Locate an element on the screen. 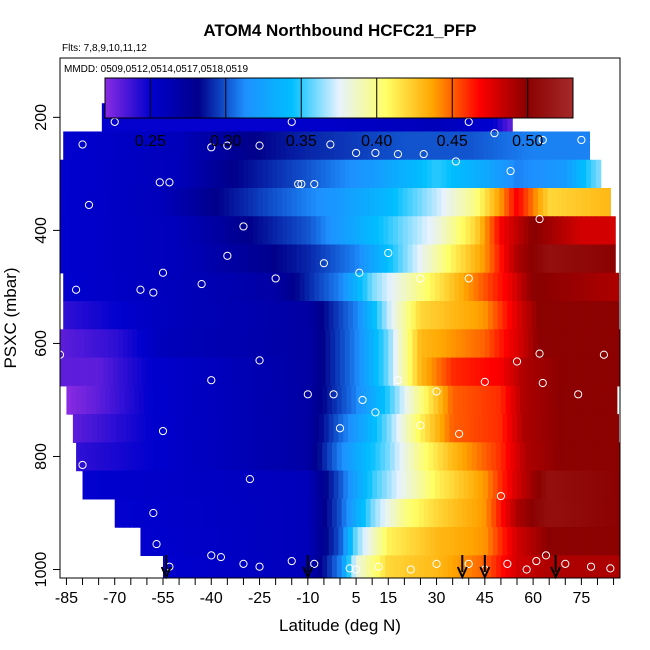 The height and width of the screenshot is (650, 650). y-tick-label: 600 is located at coordinates (41, 343).